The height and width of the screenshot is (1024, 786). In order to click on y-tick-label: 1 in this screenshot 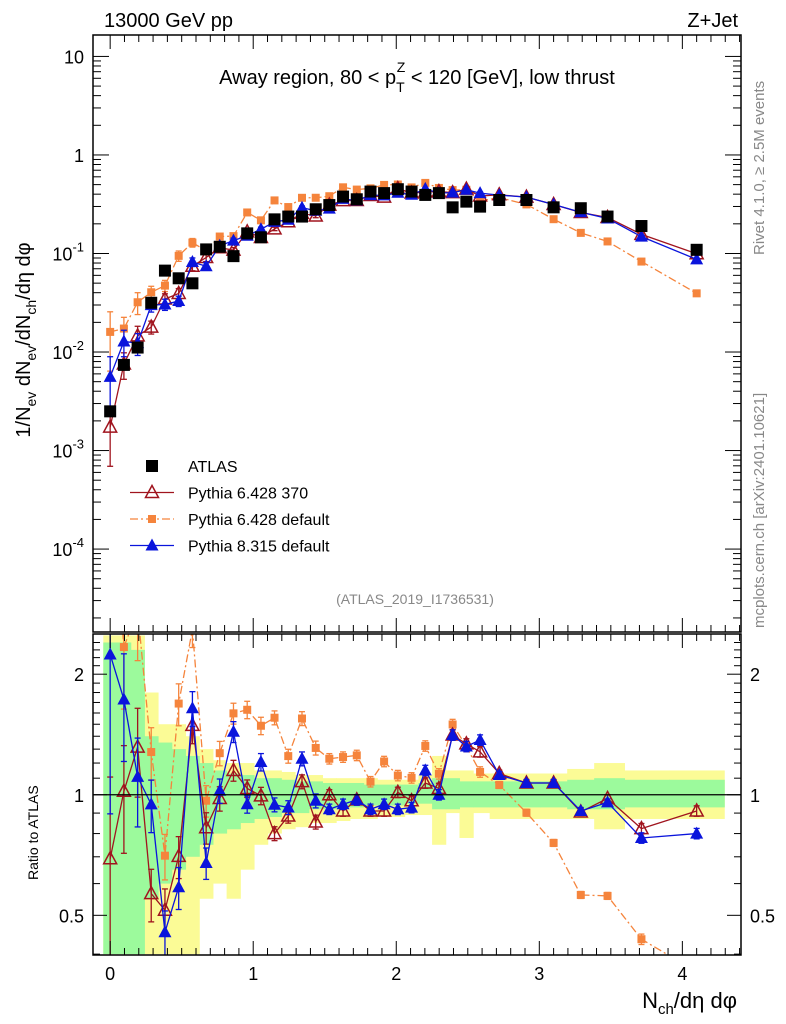, I will do `click(79, 156)`.